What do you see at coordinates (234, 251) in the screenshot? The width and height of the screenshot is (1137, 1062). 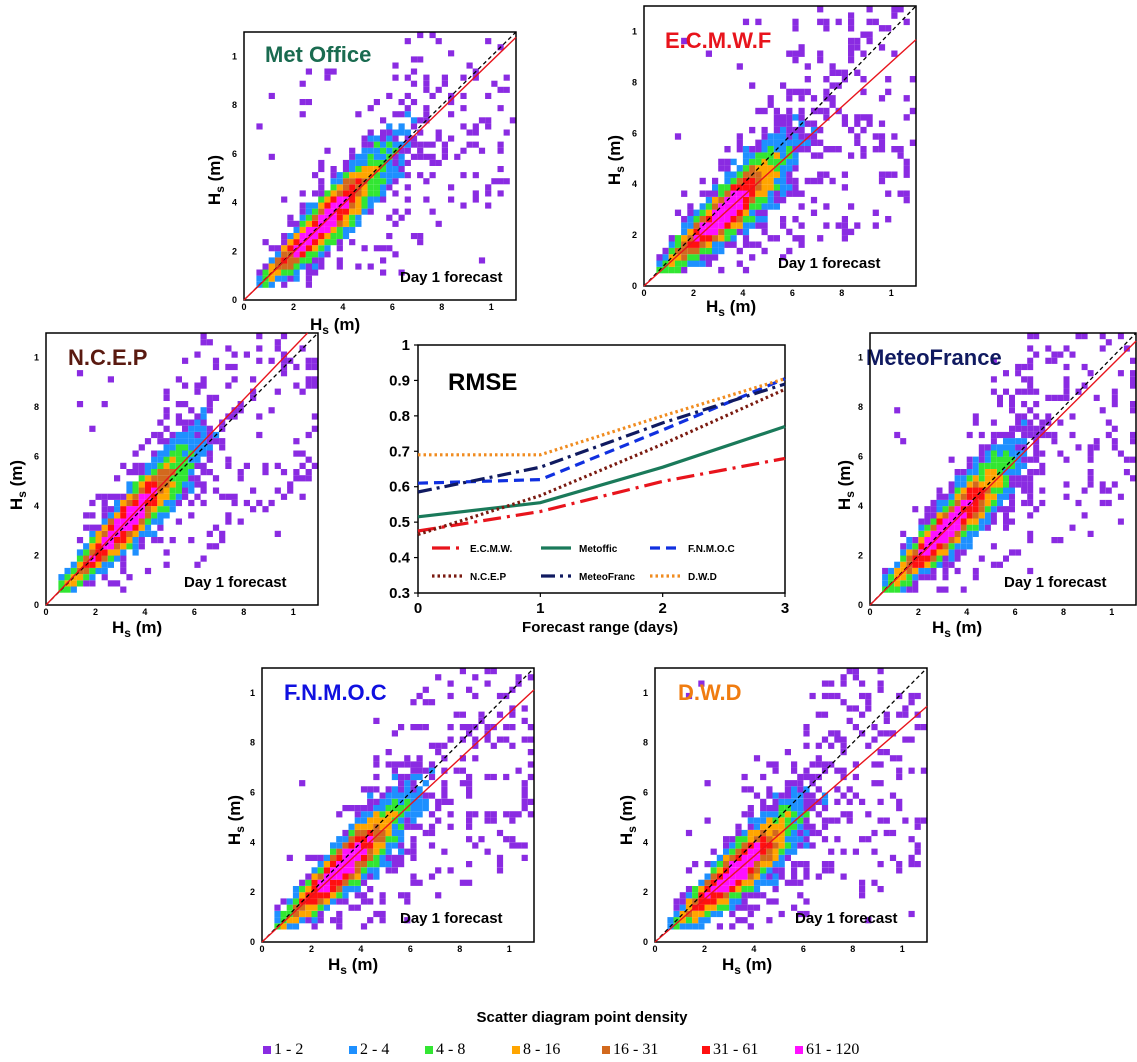 I see `y-tick-label: 2` at bounding box center [234, 251].